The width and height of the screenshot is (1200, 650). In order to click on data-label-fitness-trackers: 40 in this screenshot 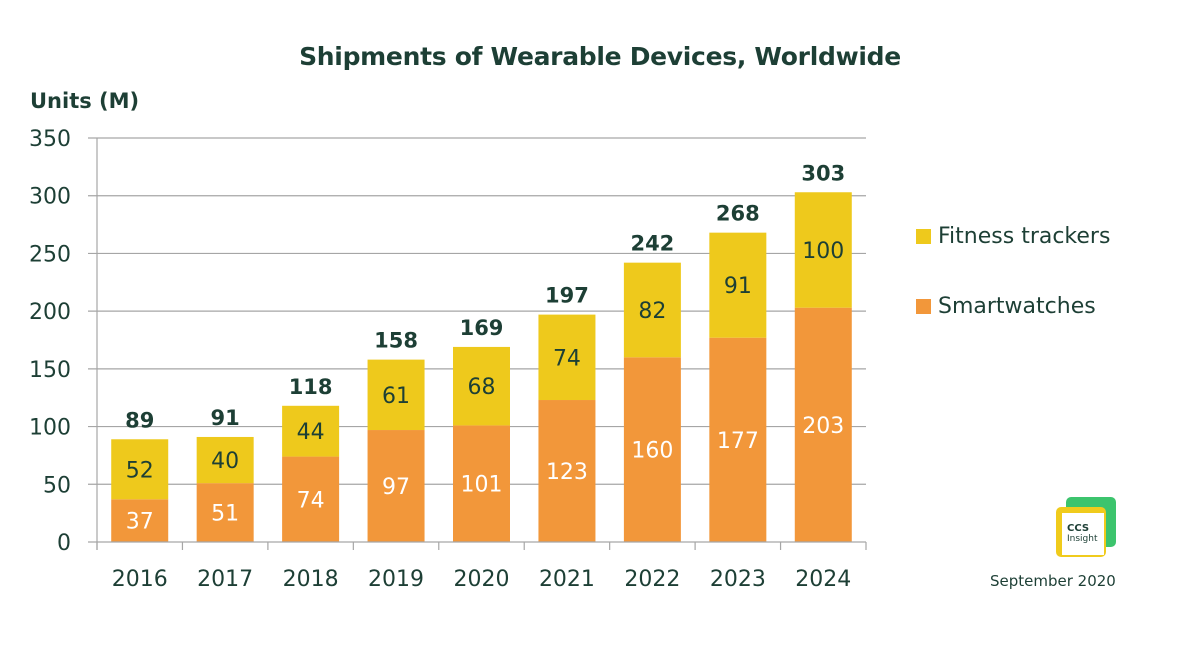, I will do `click(225, 461)`.